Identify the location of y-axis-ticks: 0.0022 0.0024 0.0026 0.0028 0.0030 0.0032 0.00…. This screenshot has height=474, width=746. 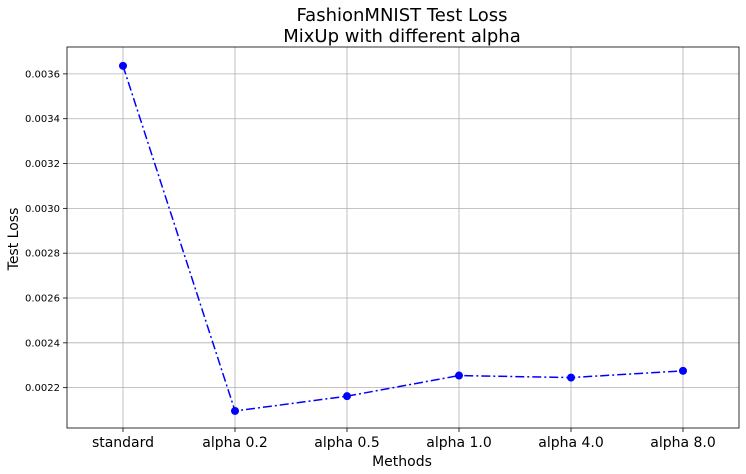
(46, 231).